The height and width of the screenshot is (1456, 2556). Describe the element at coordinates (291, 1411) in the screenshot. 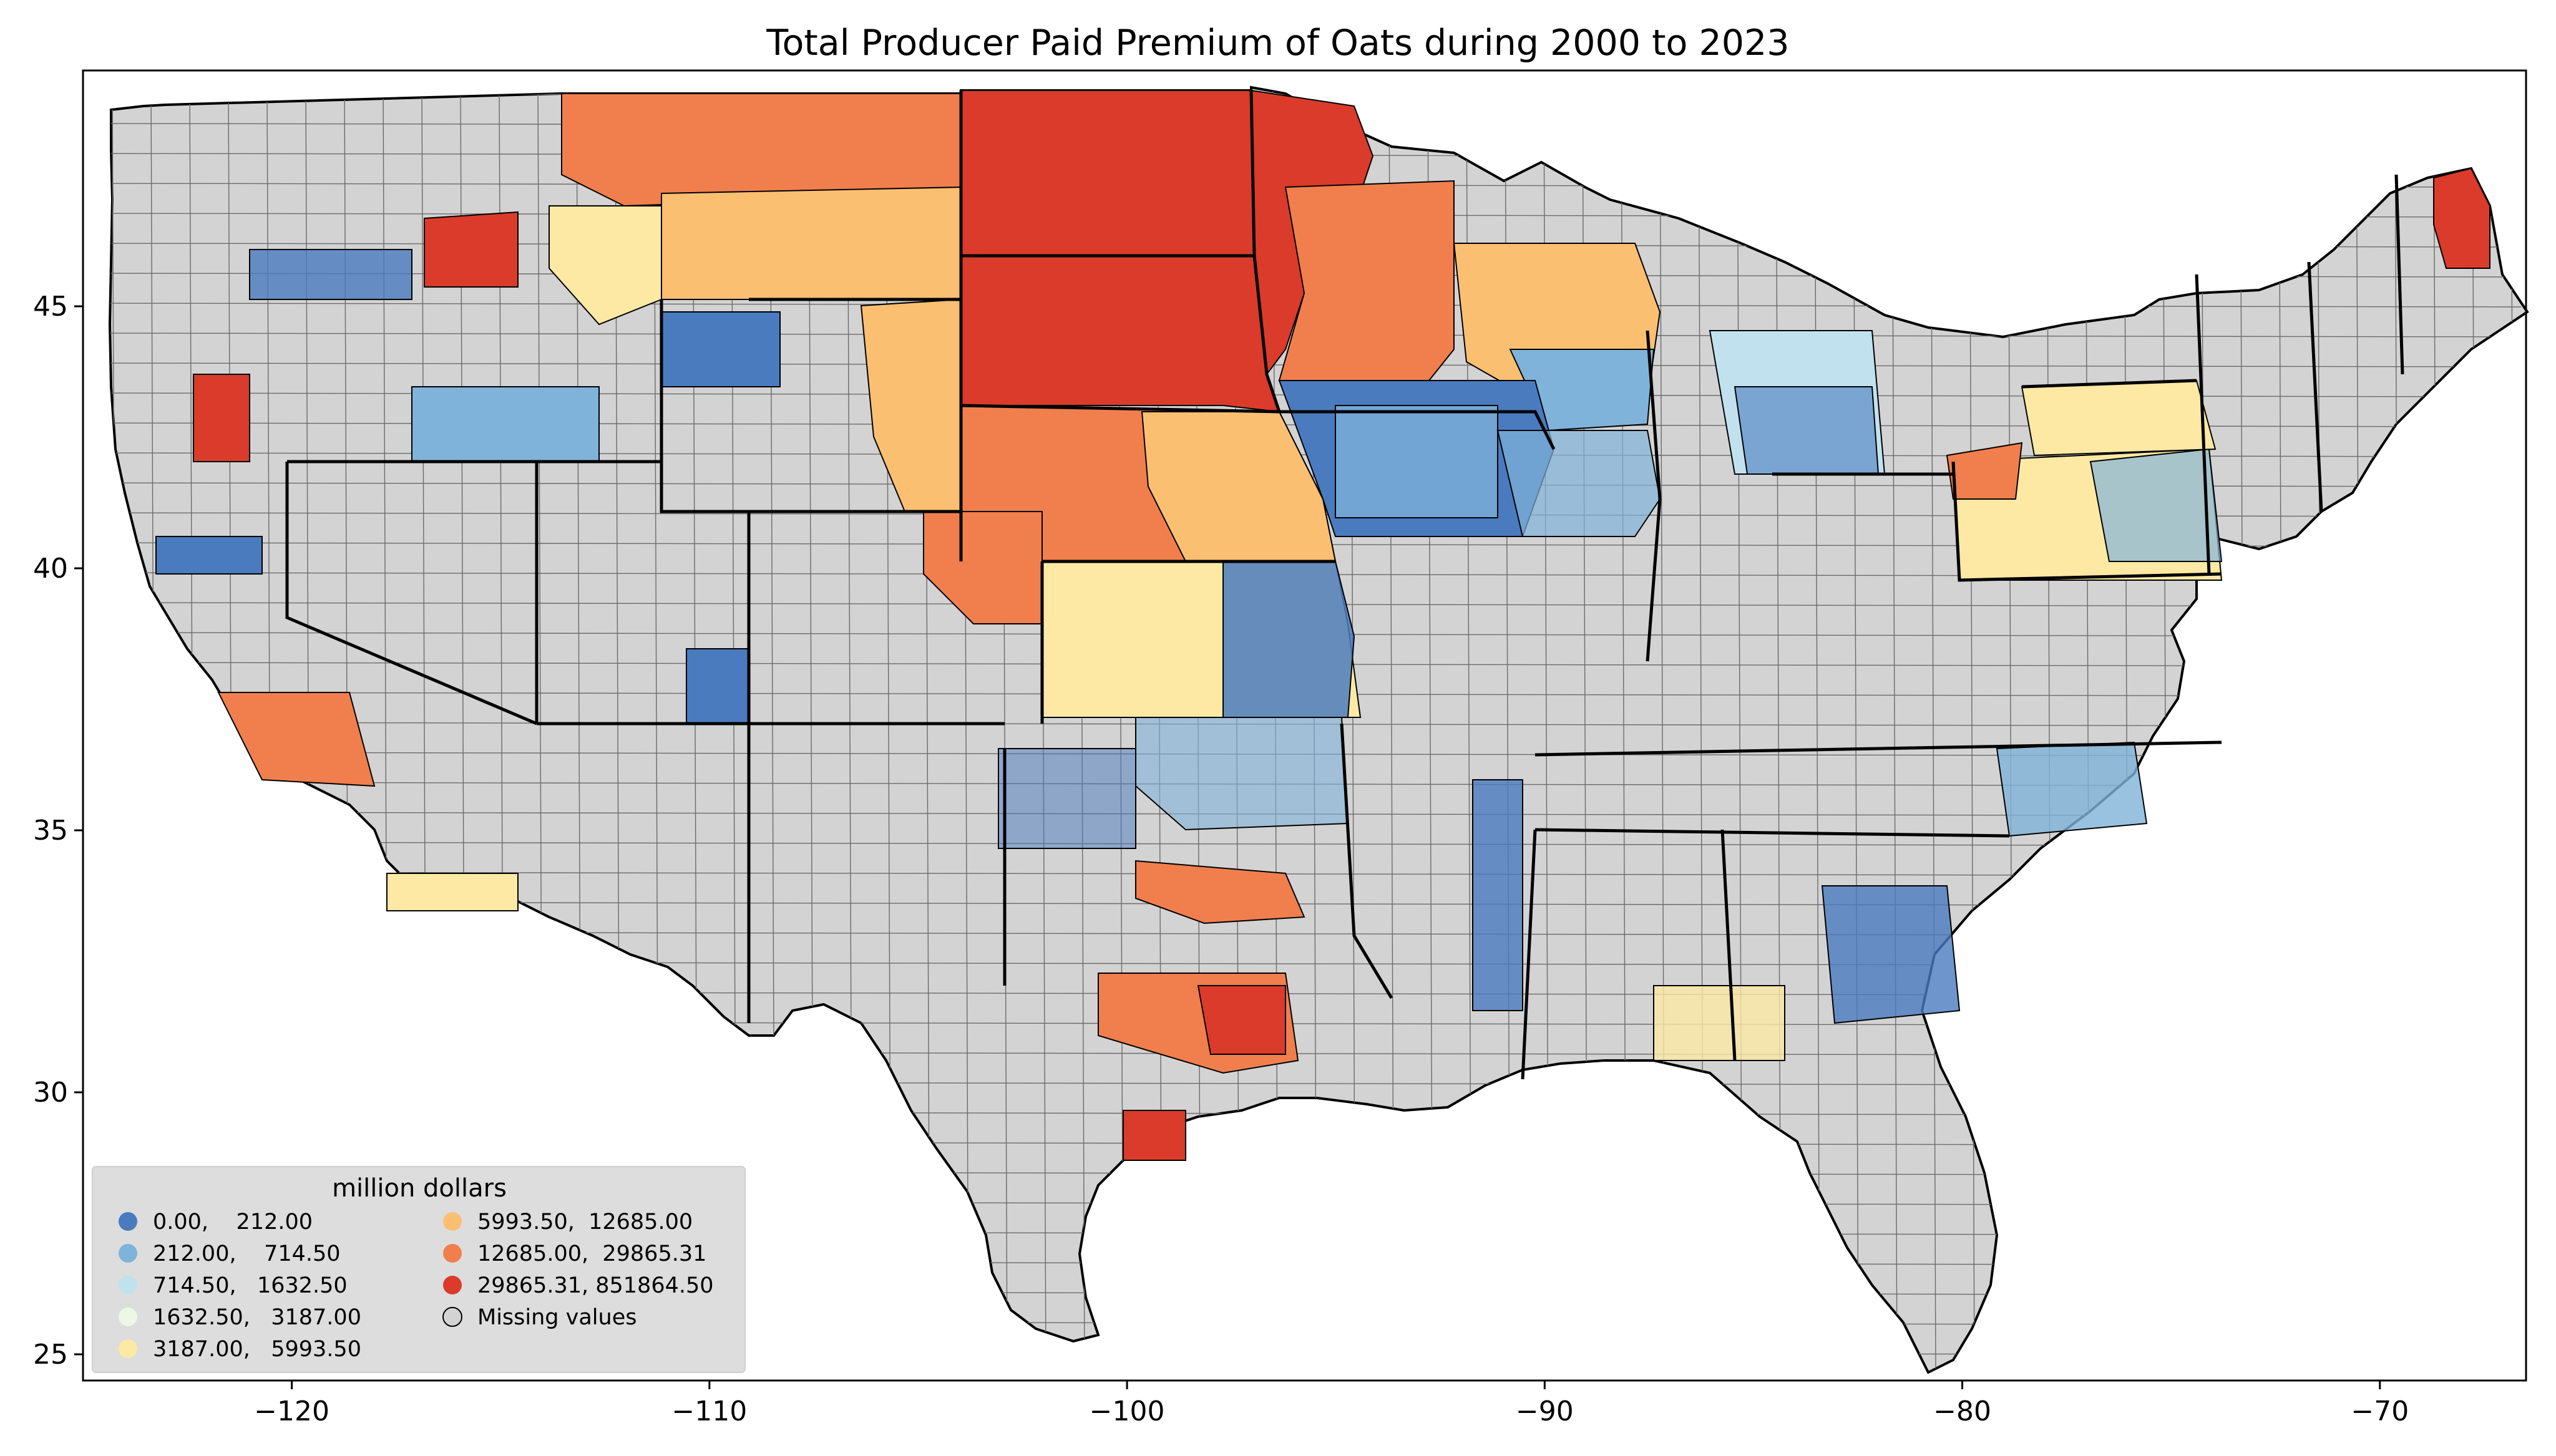

I see `x-tick-label: −120` at that location.